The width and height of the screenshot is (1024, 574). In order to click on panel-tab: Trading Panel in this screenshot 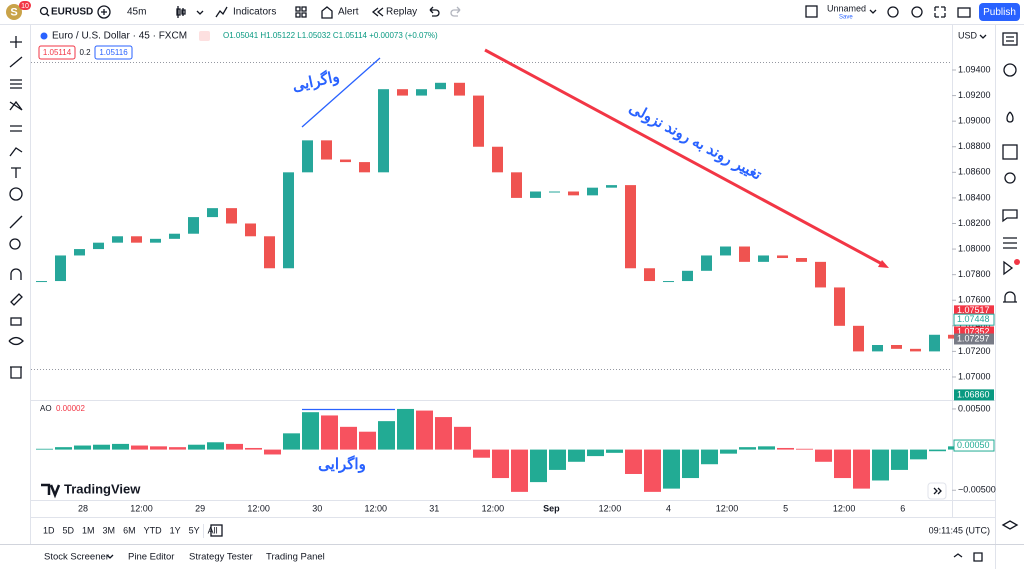, I will do `click(295, 557)`.